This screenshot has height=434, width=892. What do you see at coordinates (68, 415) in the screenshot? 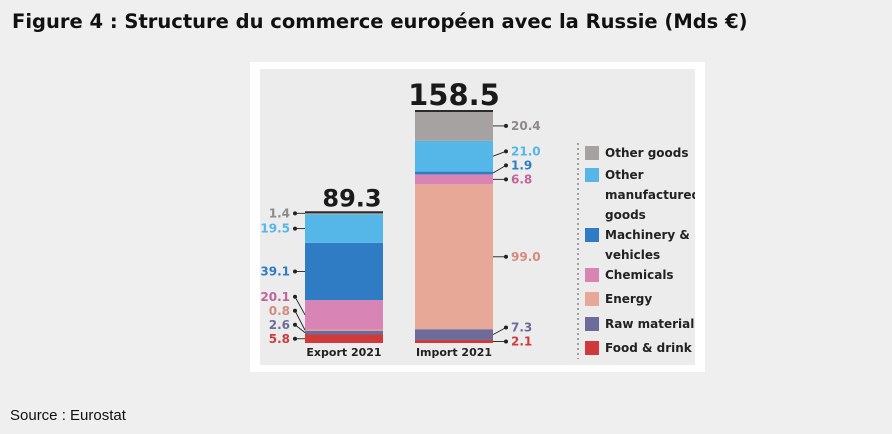
I see `source-note: Source : Eurostat` at bounding box center [68, 415].